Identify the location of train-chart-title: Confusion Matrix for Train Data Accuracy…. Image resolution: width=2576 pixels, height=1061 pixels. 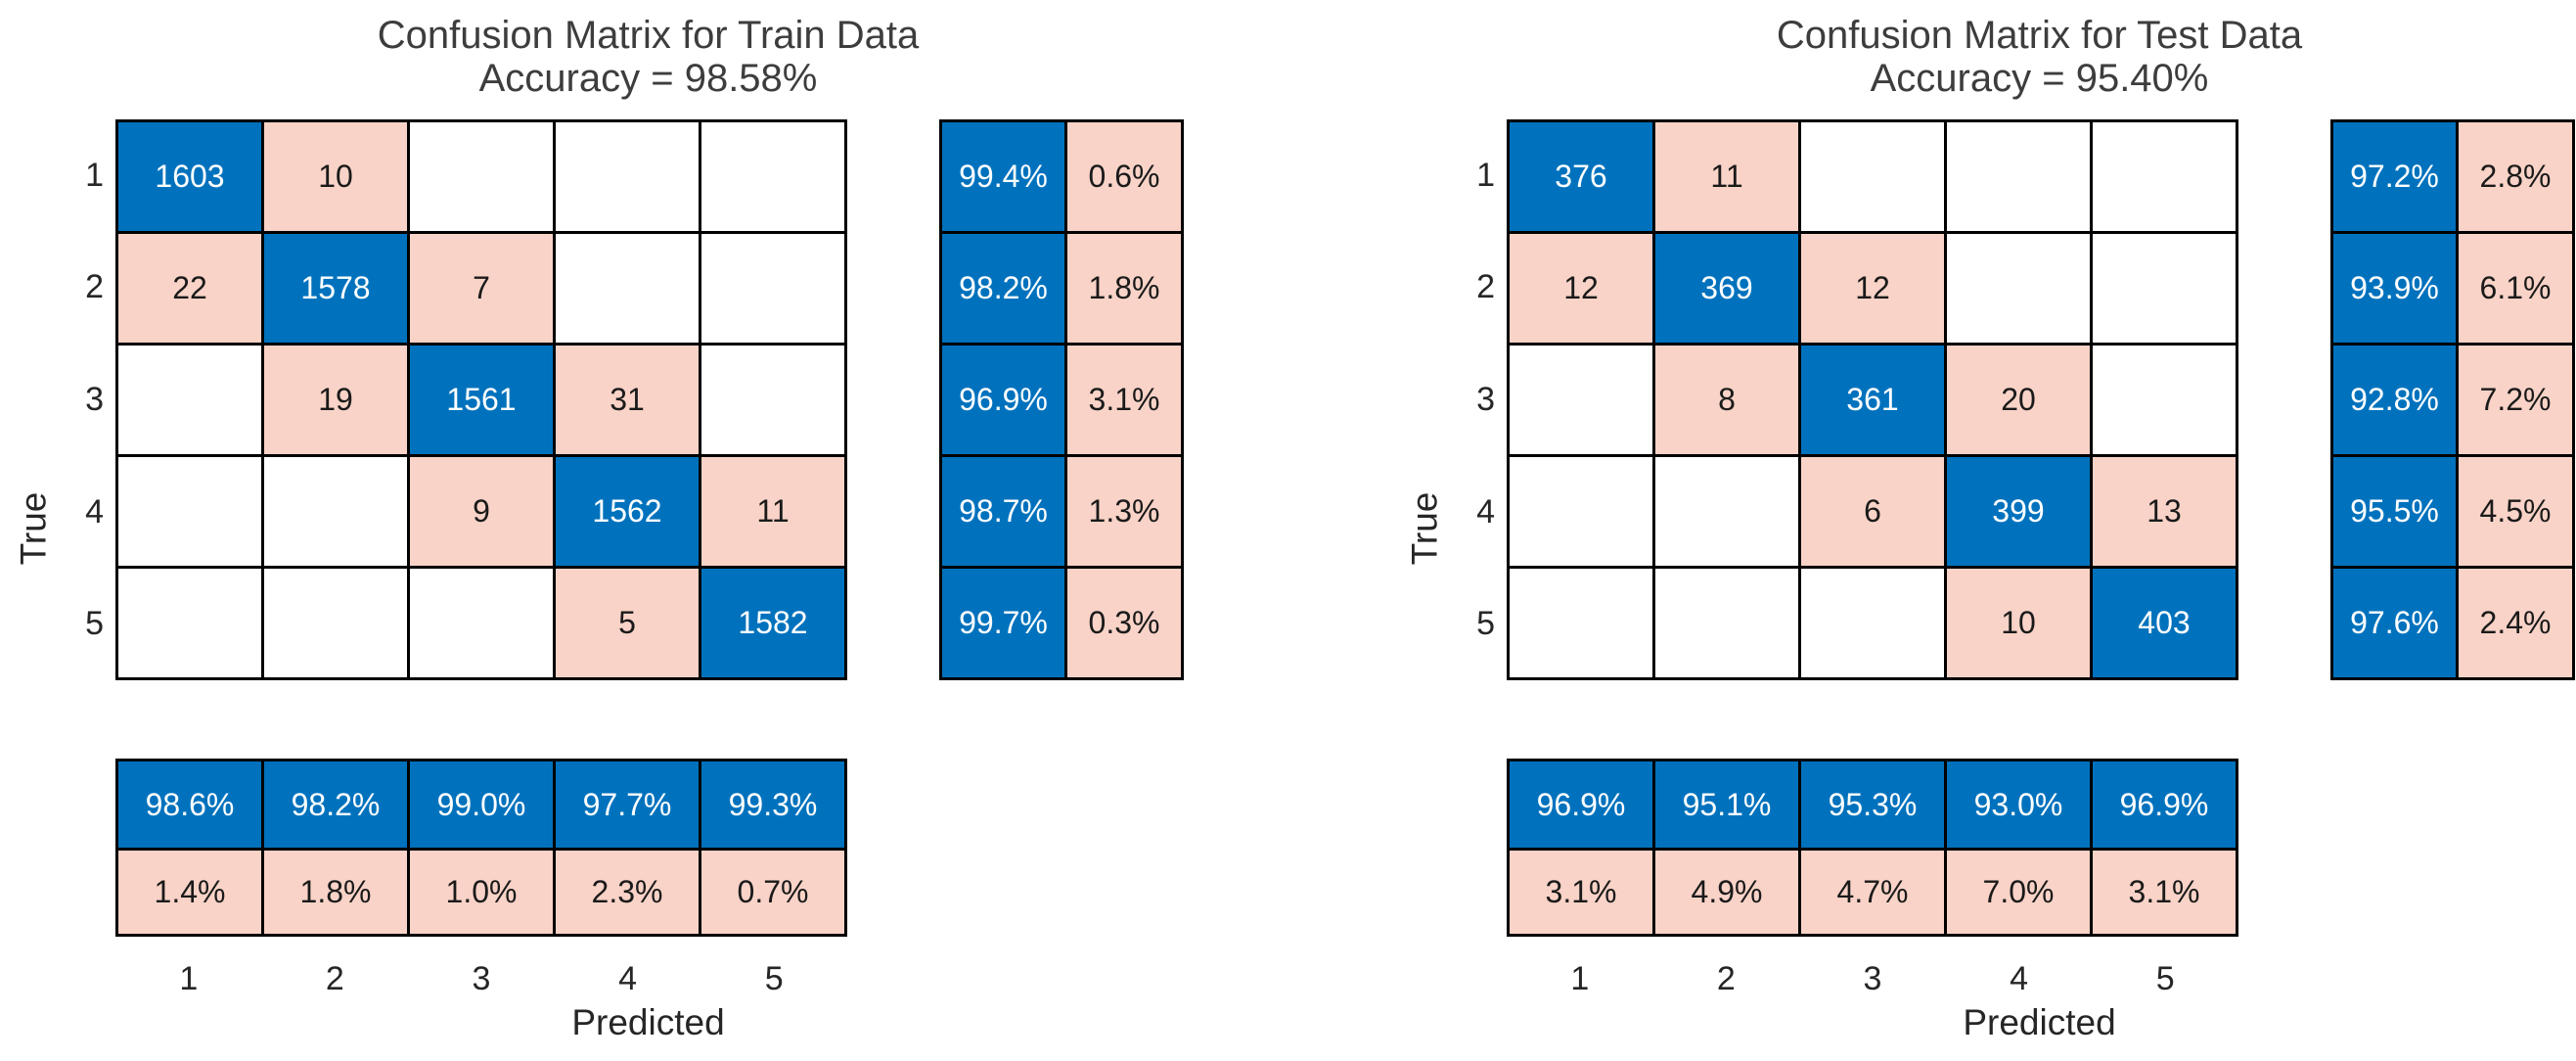
(648, 57).